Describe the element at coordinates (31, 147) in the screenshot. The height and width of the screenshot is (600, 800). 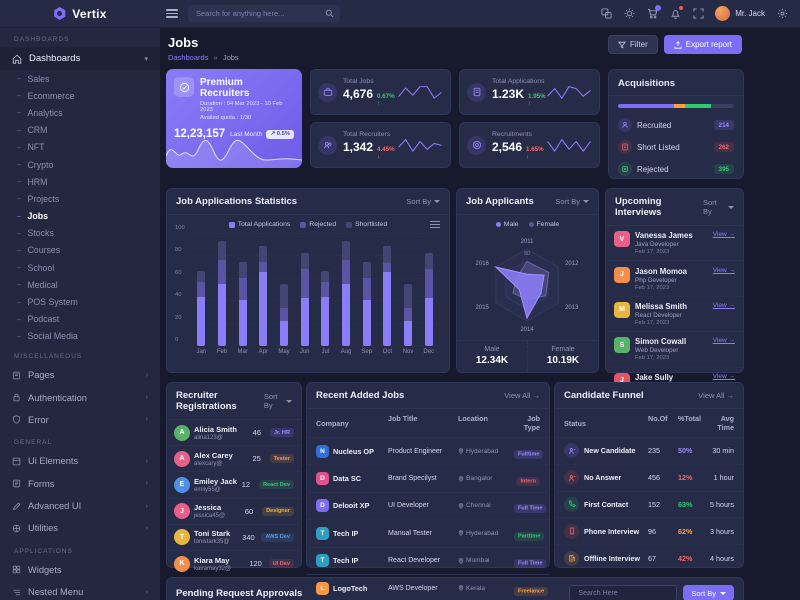
I see `sidebar-item-nft: – NFT` at that location.